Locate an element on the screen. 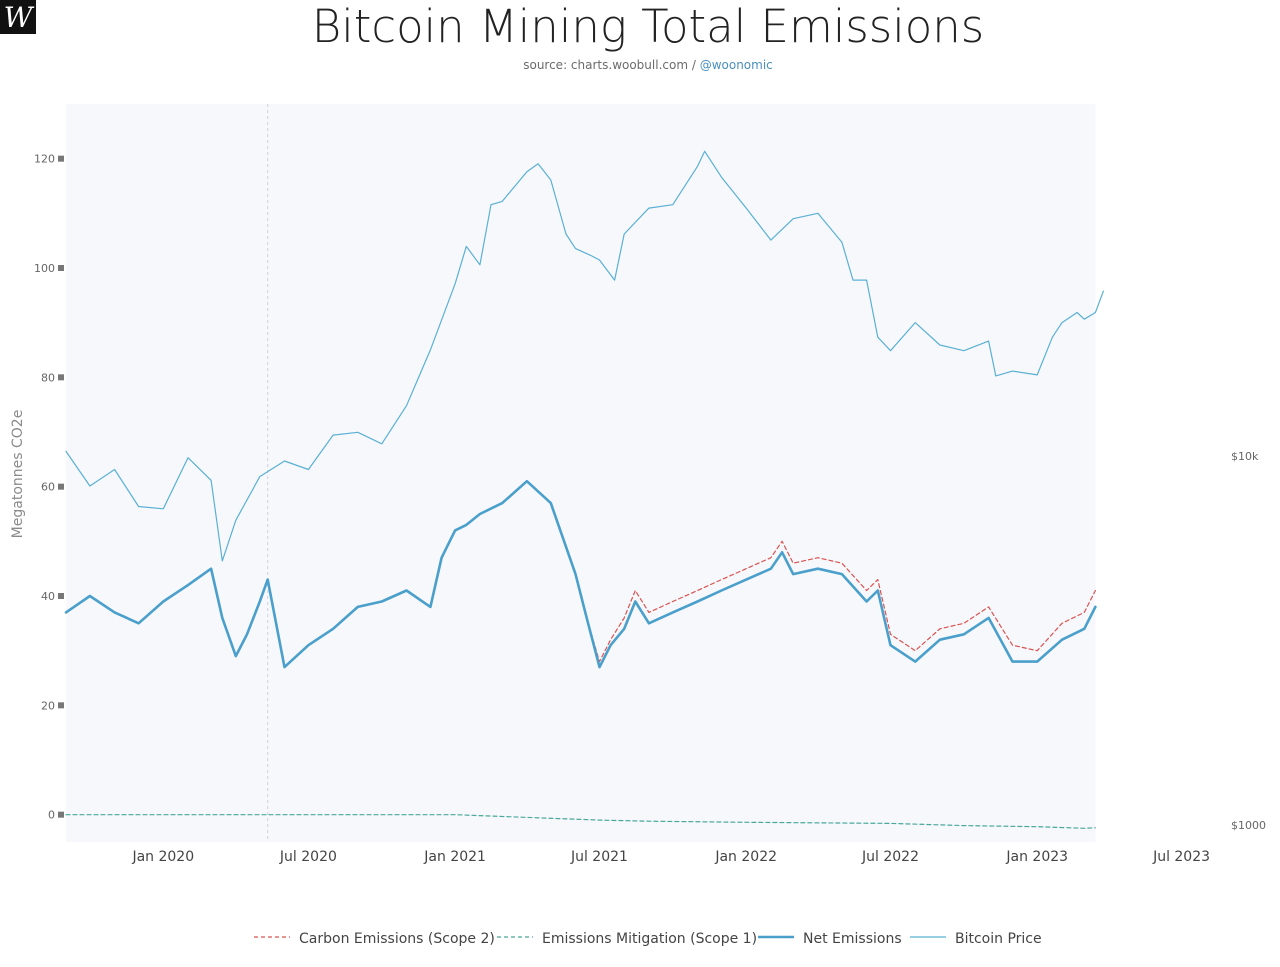 This screenshot has width=1280, height=967. y-tick-label: 40 is located at coordinates (48, 596).